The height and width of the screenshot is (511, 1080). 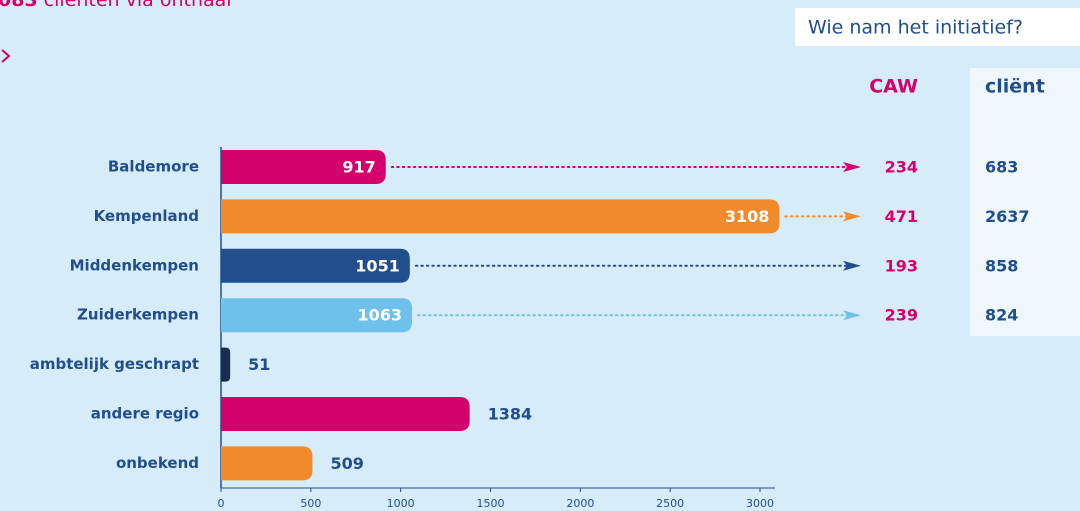 I want to click on caw-value: 234, so click(x=901, y=167).